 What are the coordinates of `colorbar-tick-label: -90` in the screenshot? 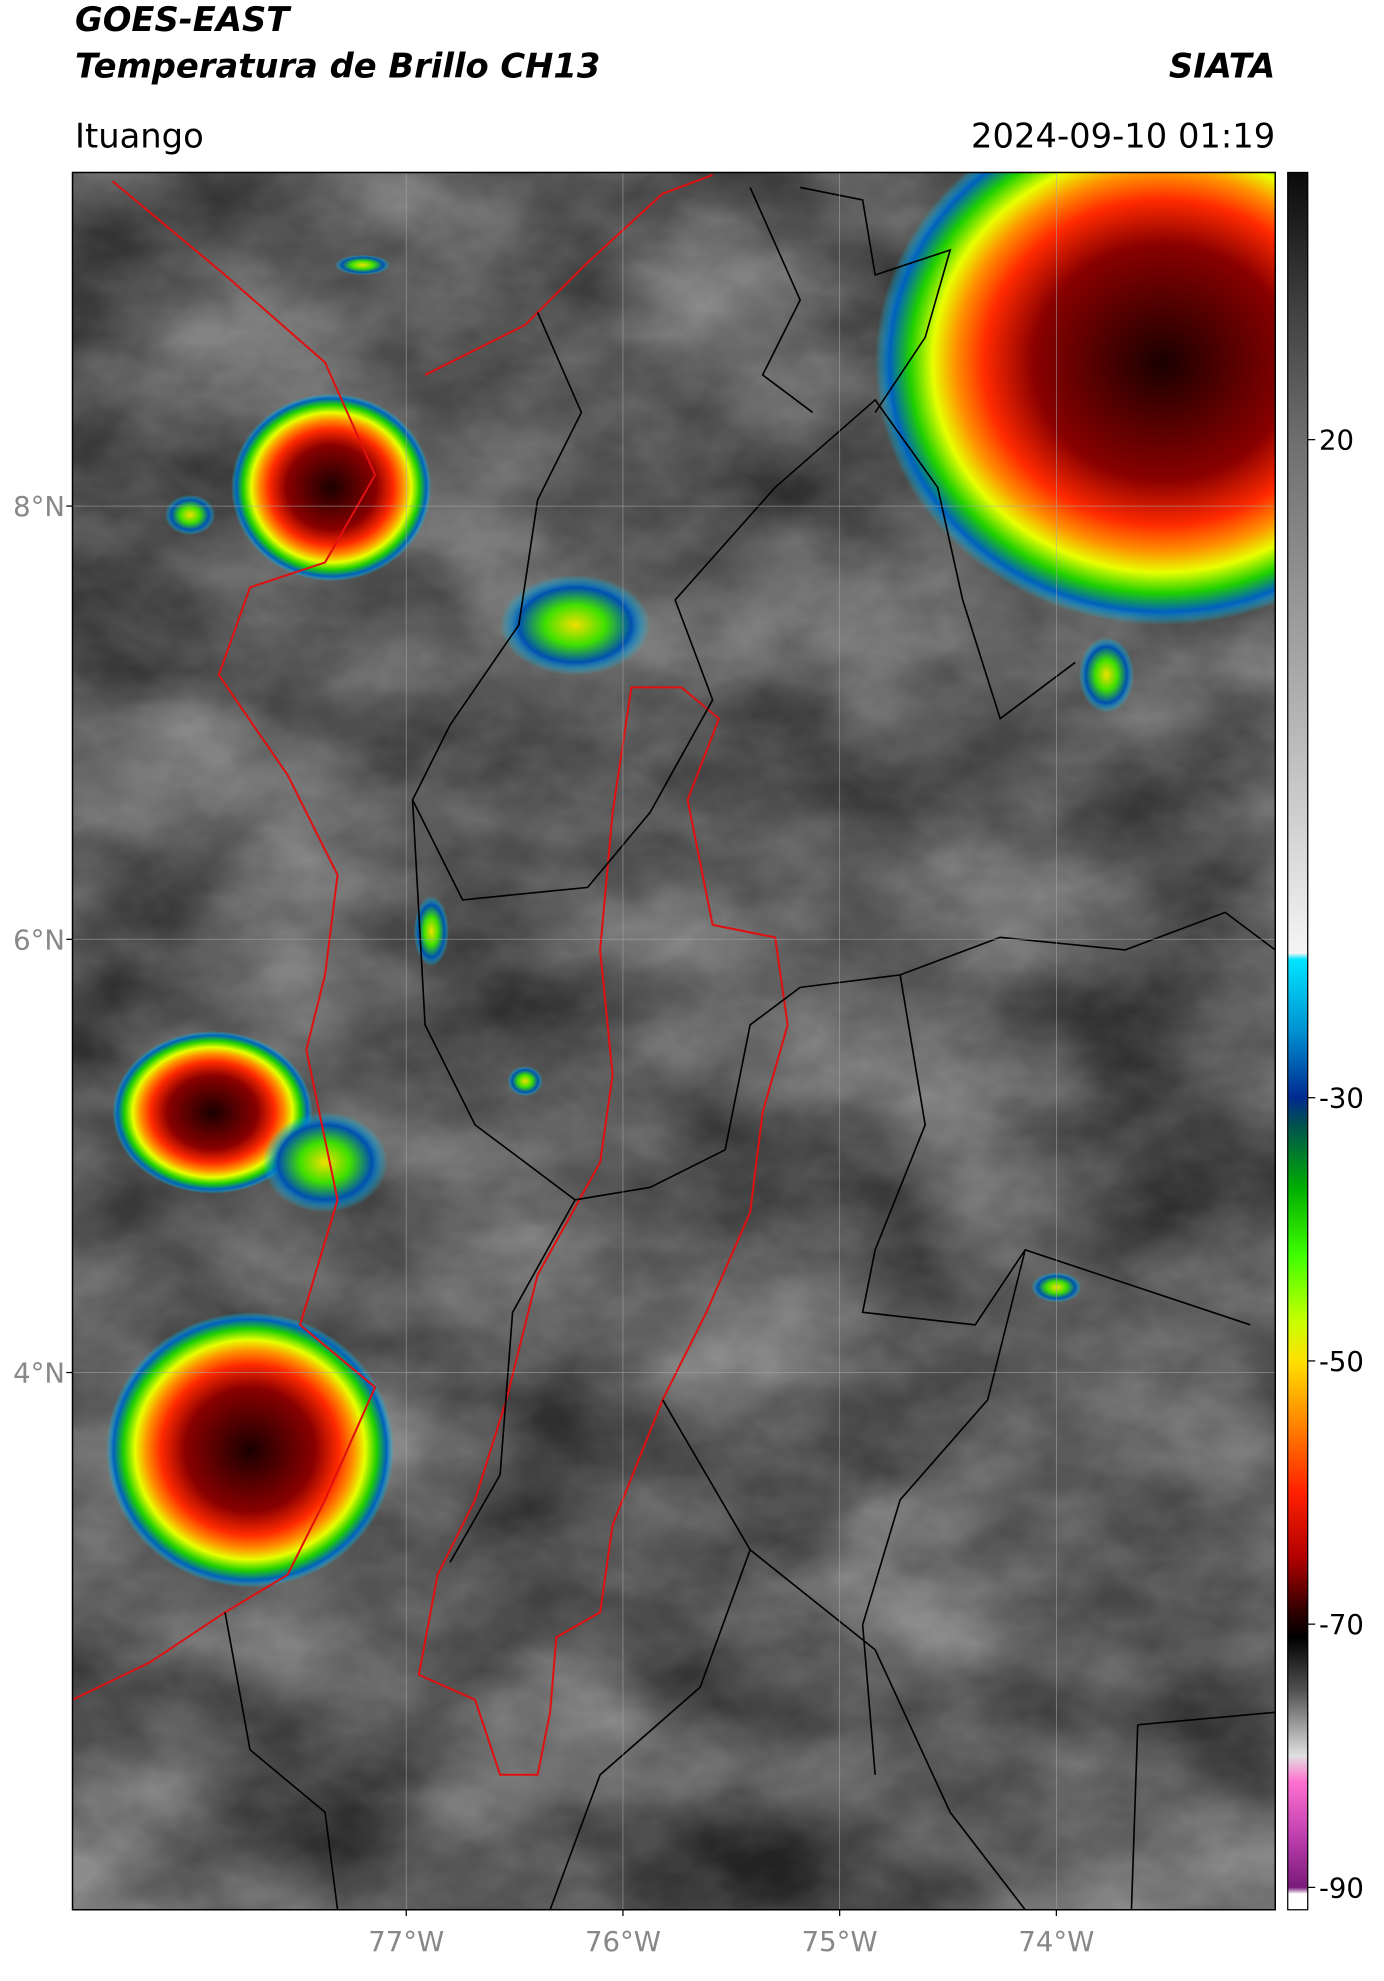 It's located at (1341, 1888).